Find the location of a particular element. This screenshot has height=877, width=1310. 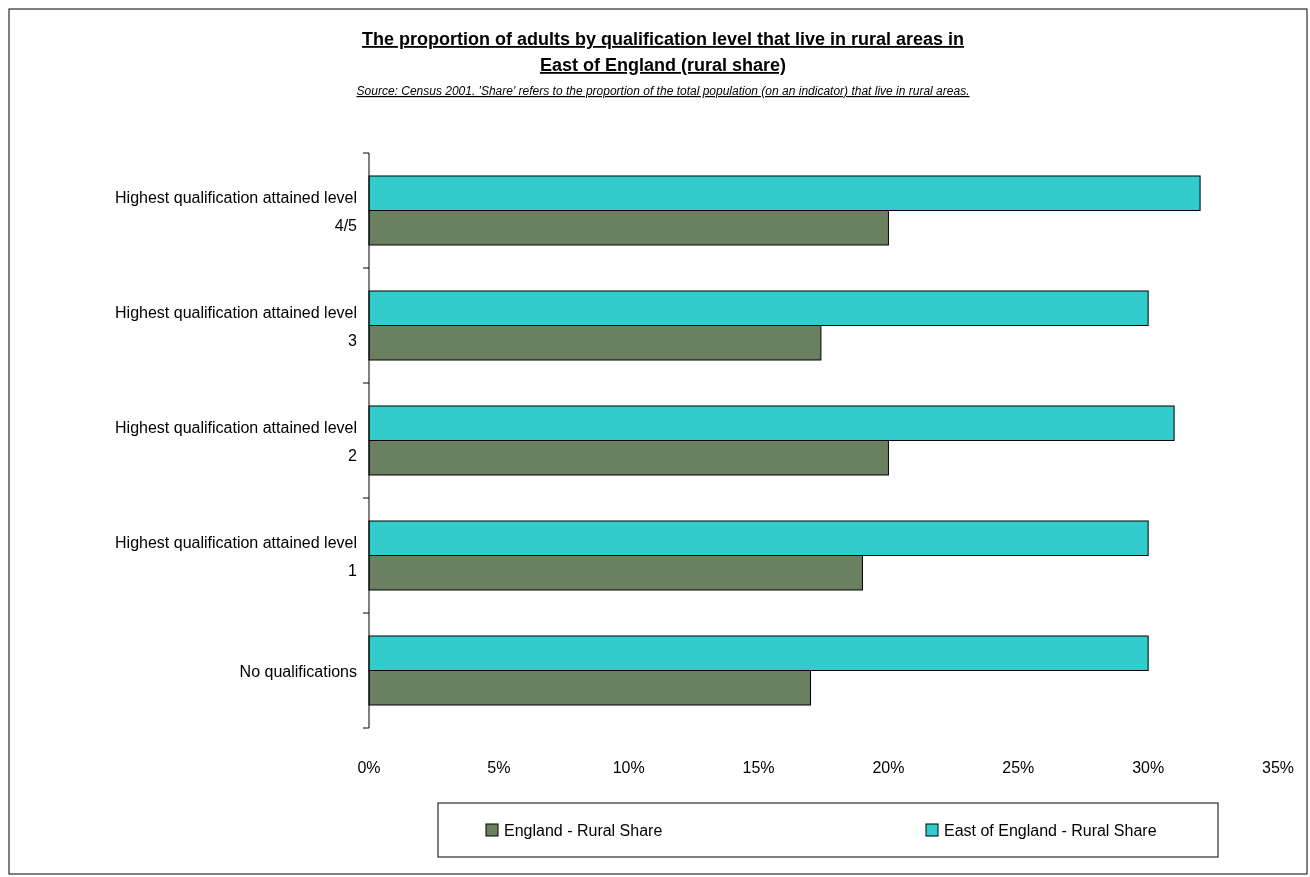

x-tick-label: 15% is located at coordinates (758, 767).